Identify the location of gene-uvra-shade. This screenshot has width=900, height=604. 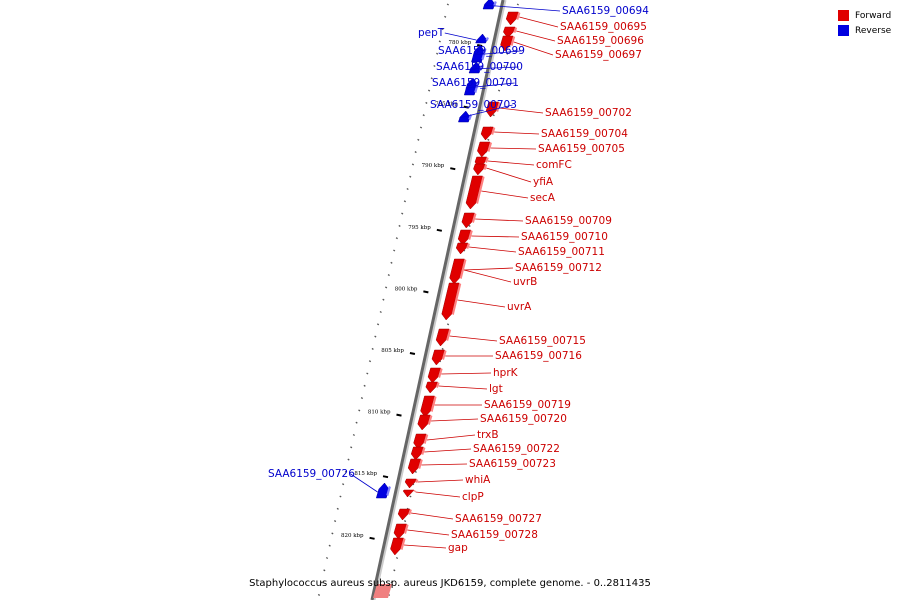
(456, 299).